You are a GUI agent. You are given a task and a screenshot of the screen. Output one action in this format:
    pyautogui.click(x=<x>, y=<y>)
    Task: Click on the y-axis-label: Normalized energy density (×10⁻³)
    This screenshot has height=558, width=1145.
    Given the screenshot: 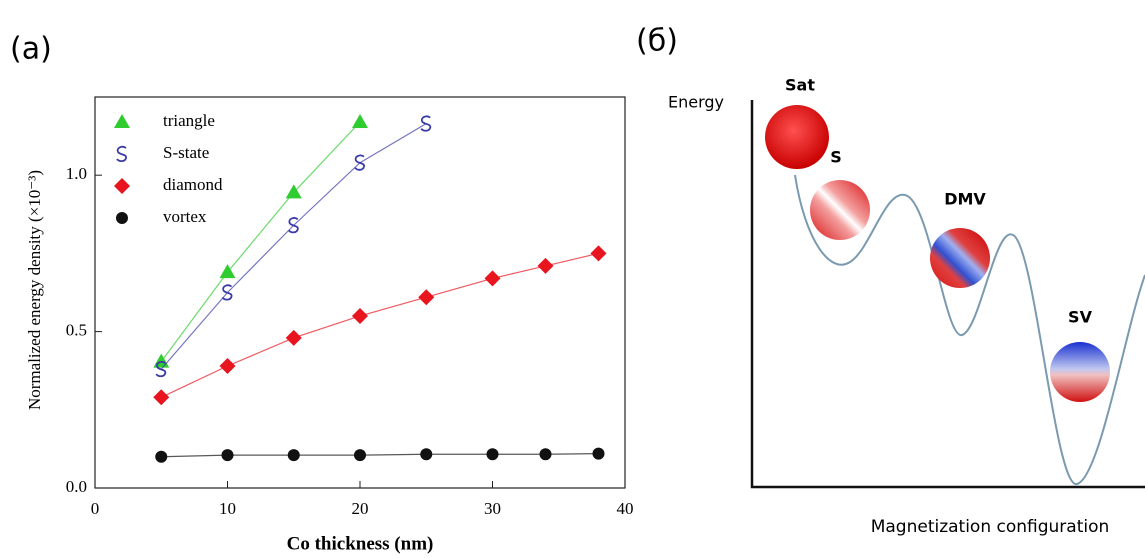 What is the action you would take?
    pyautogui.click(x=34, y=290)
    